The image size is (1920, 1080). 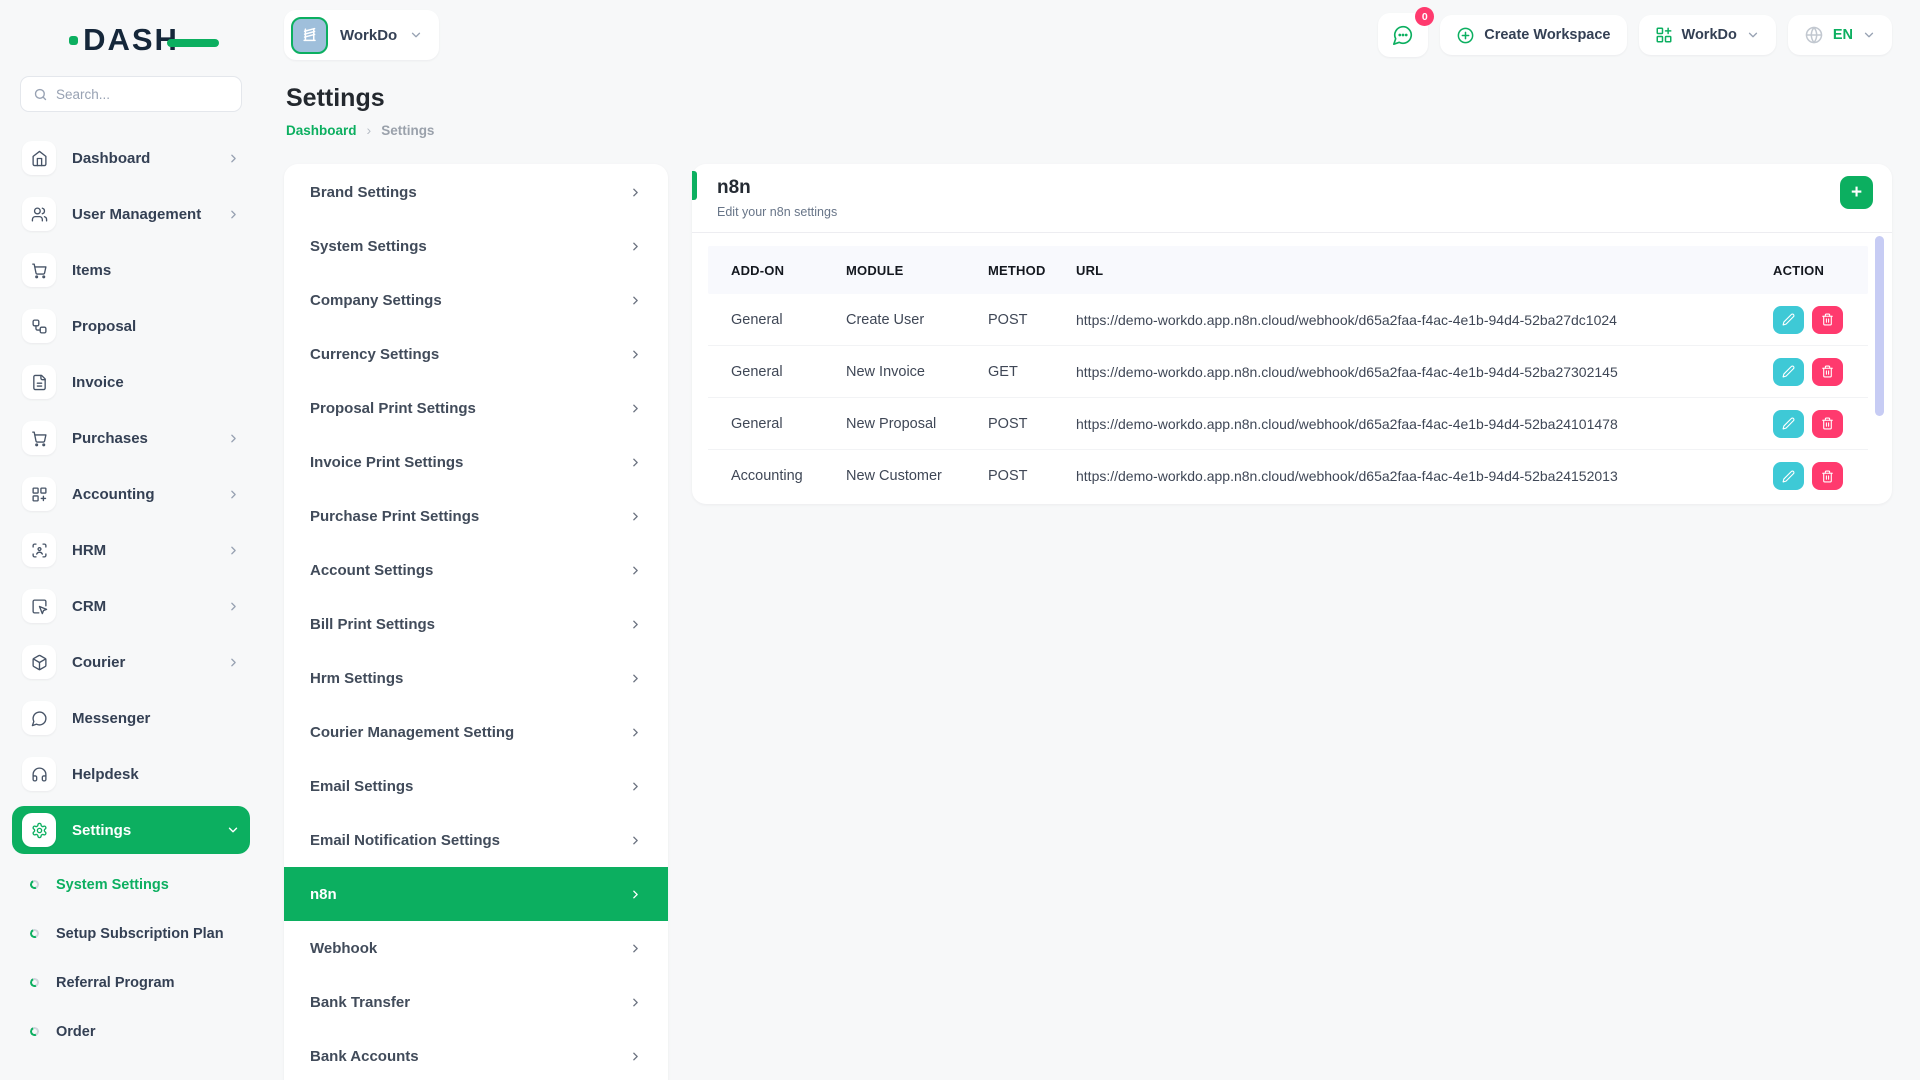 I want to click on settings-nav-account-settings: Account Settings, so click(x=476, y=570).